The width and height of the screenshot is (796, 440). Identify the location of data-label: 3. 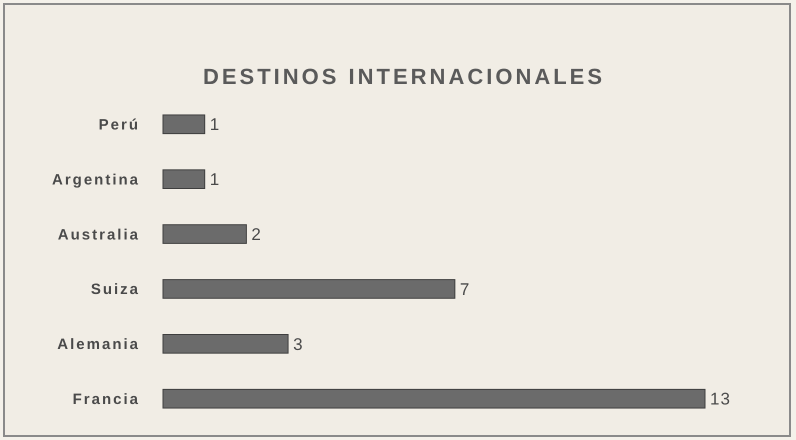
(298, 344).